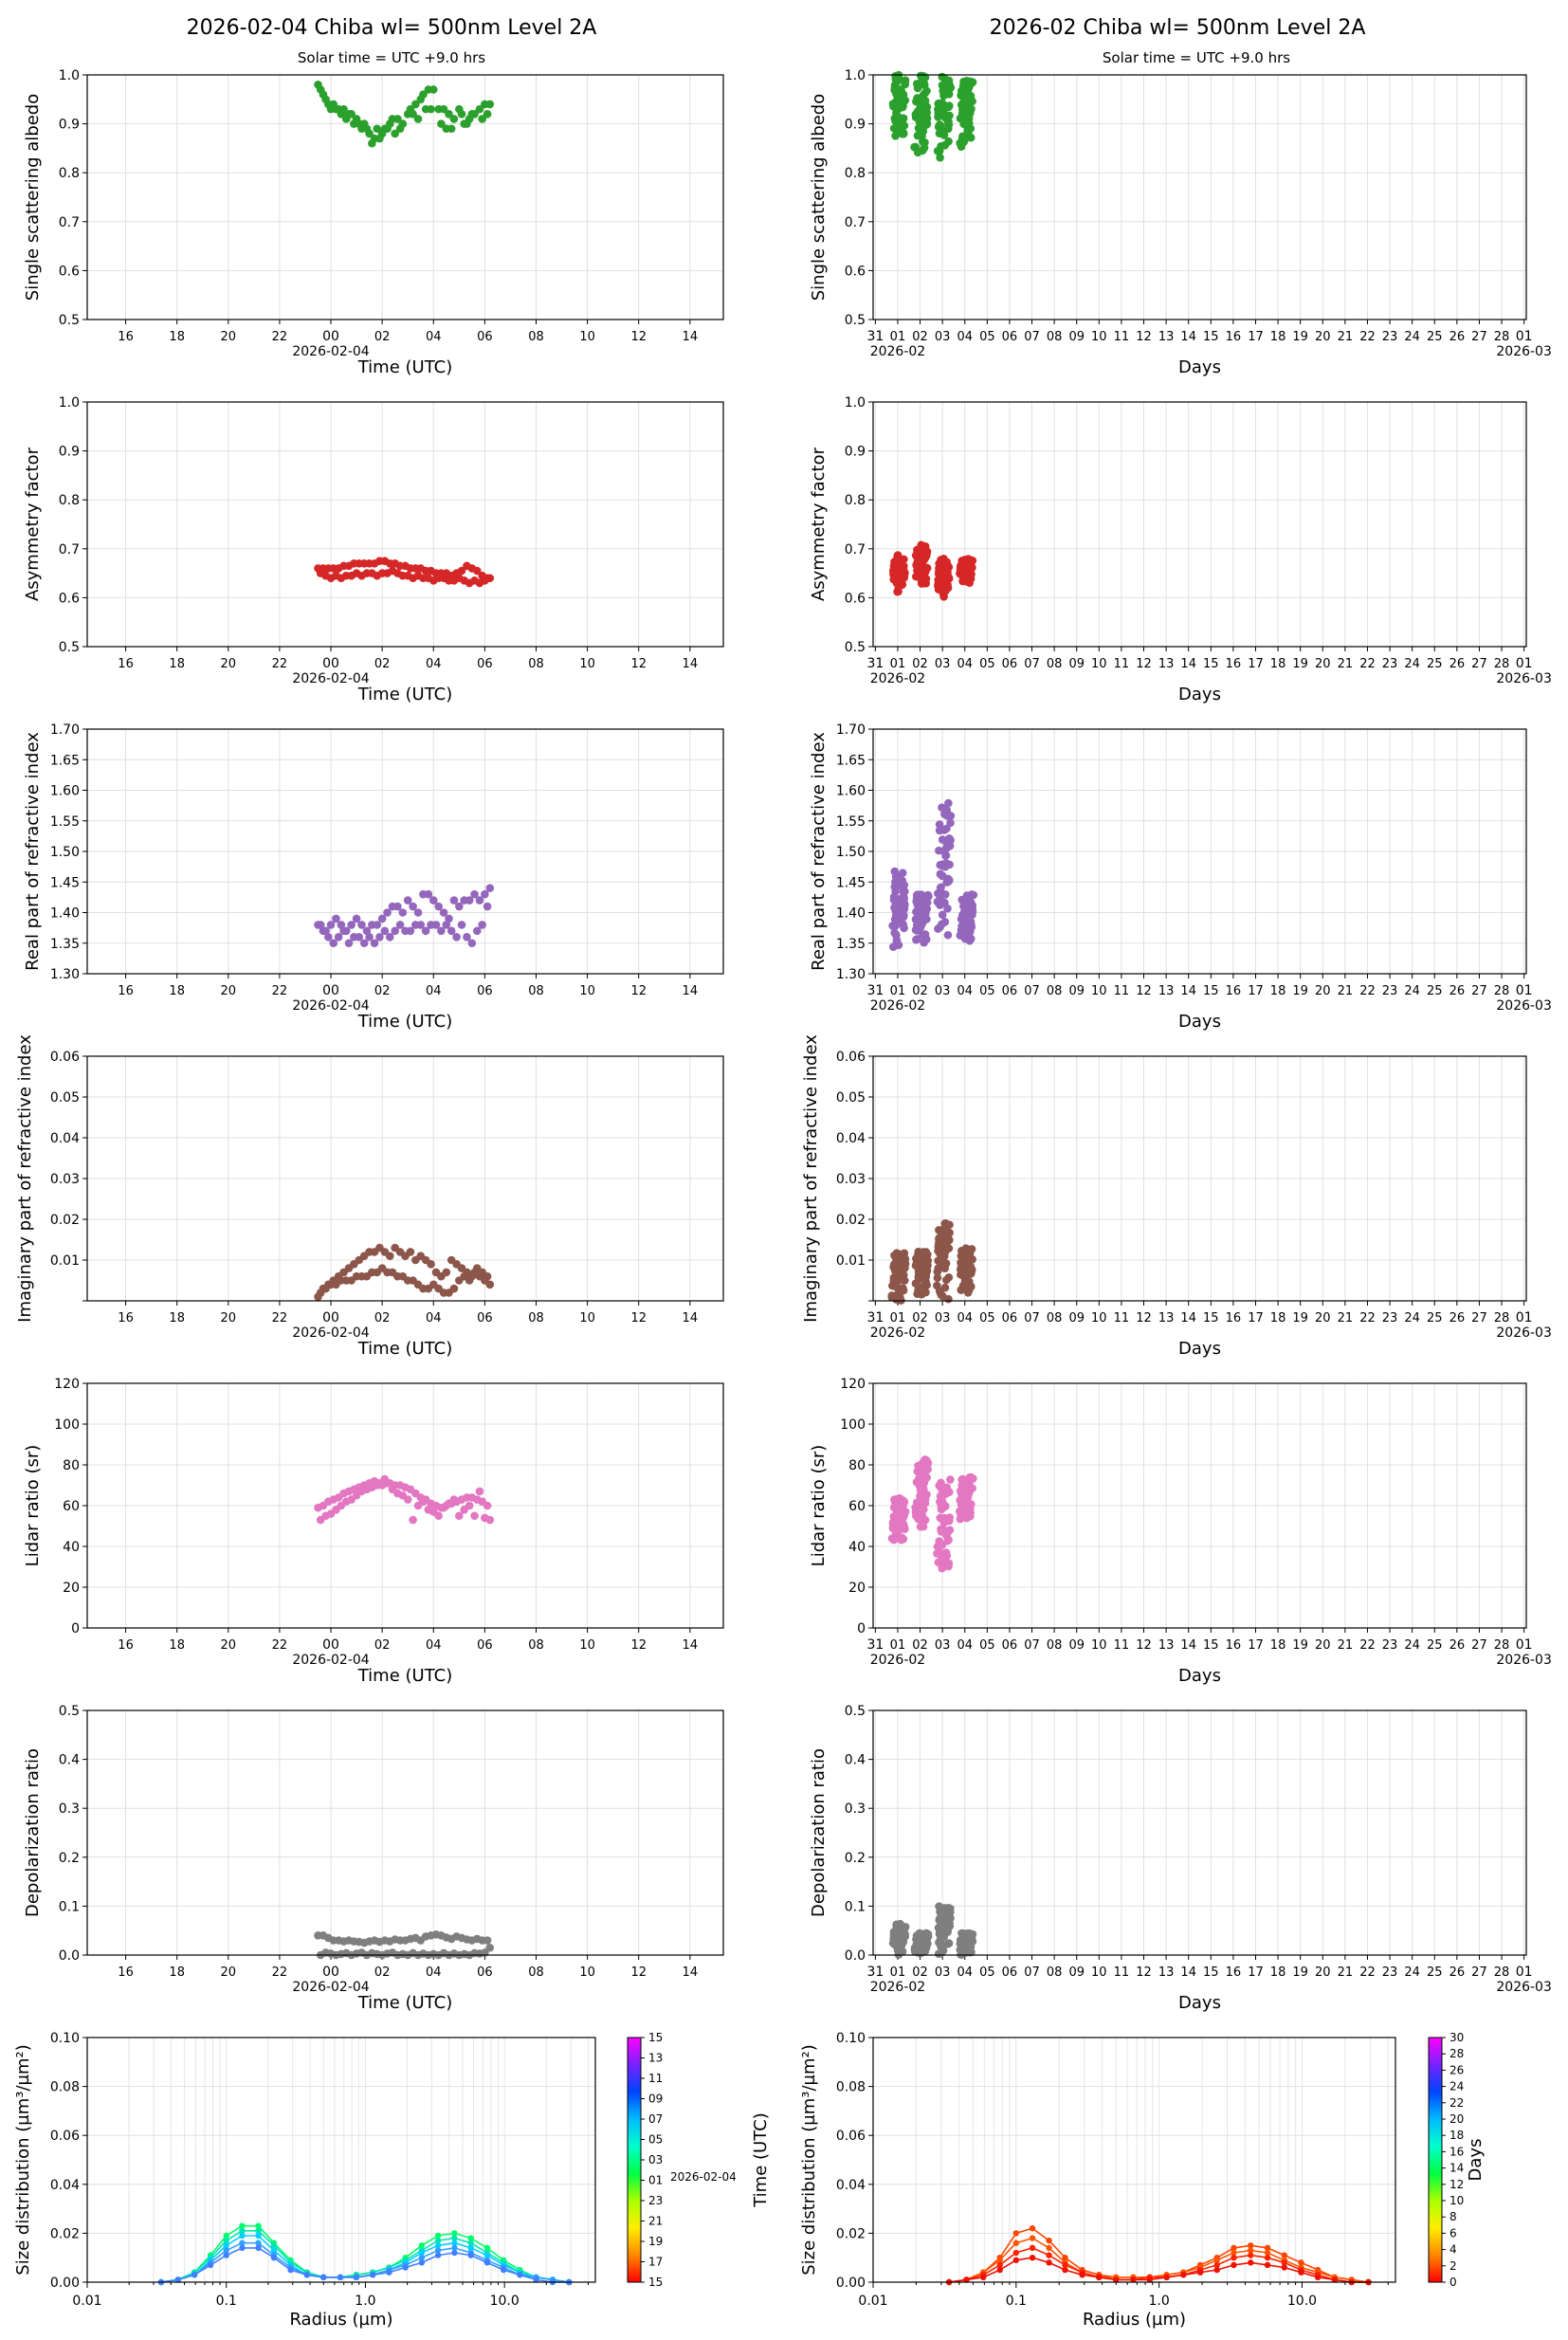 Image resolution: width=1568 pixels, height=2340 pixels. What do you see at coordinates (857, 1506) in the screenshot?
I see `y-tick-label: 60` at bounding box center [857, 1506].